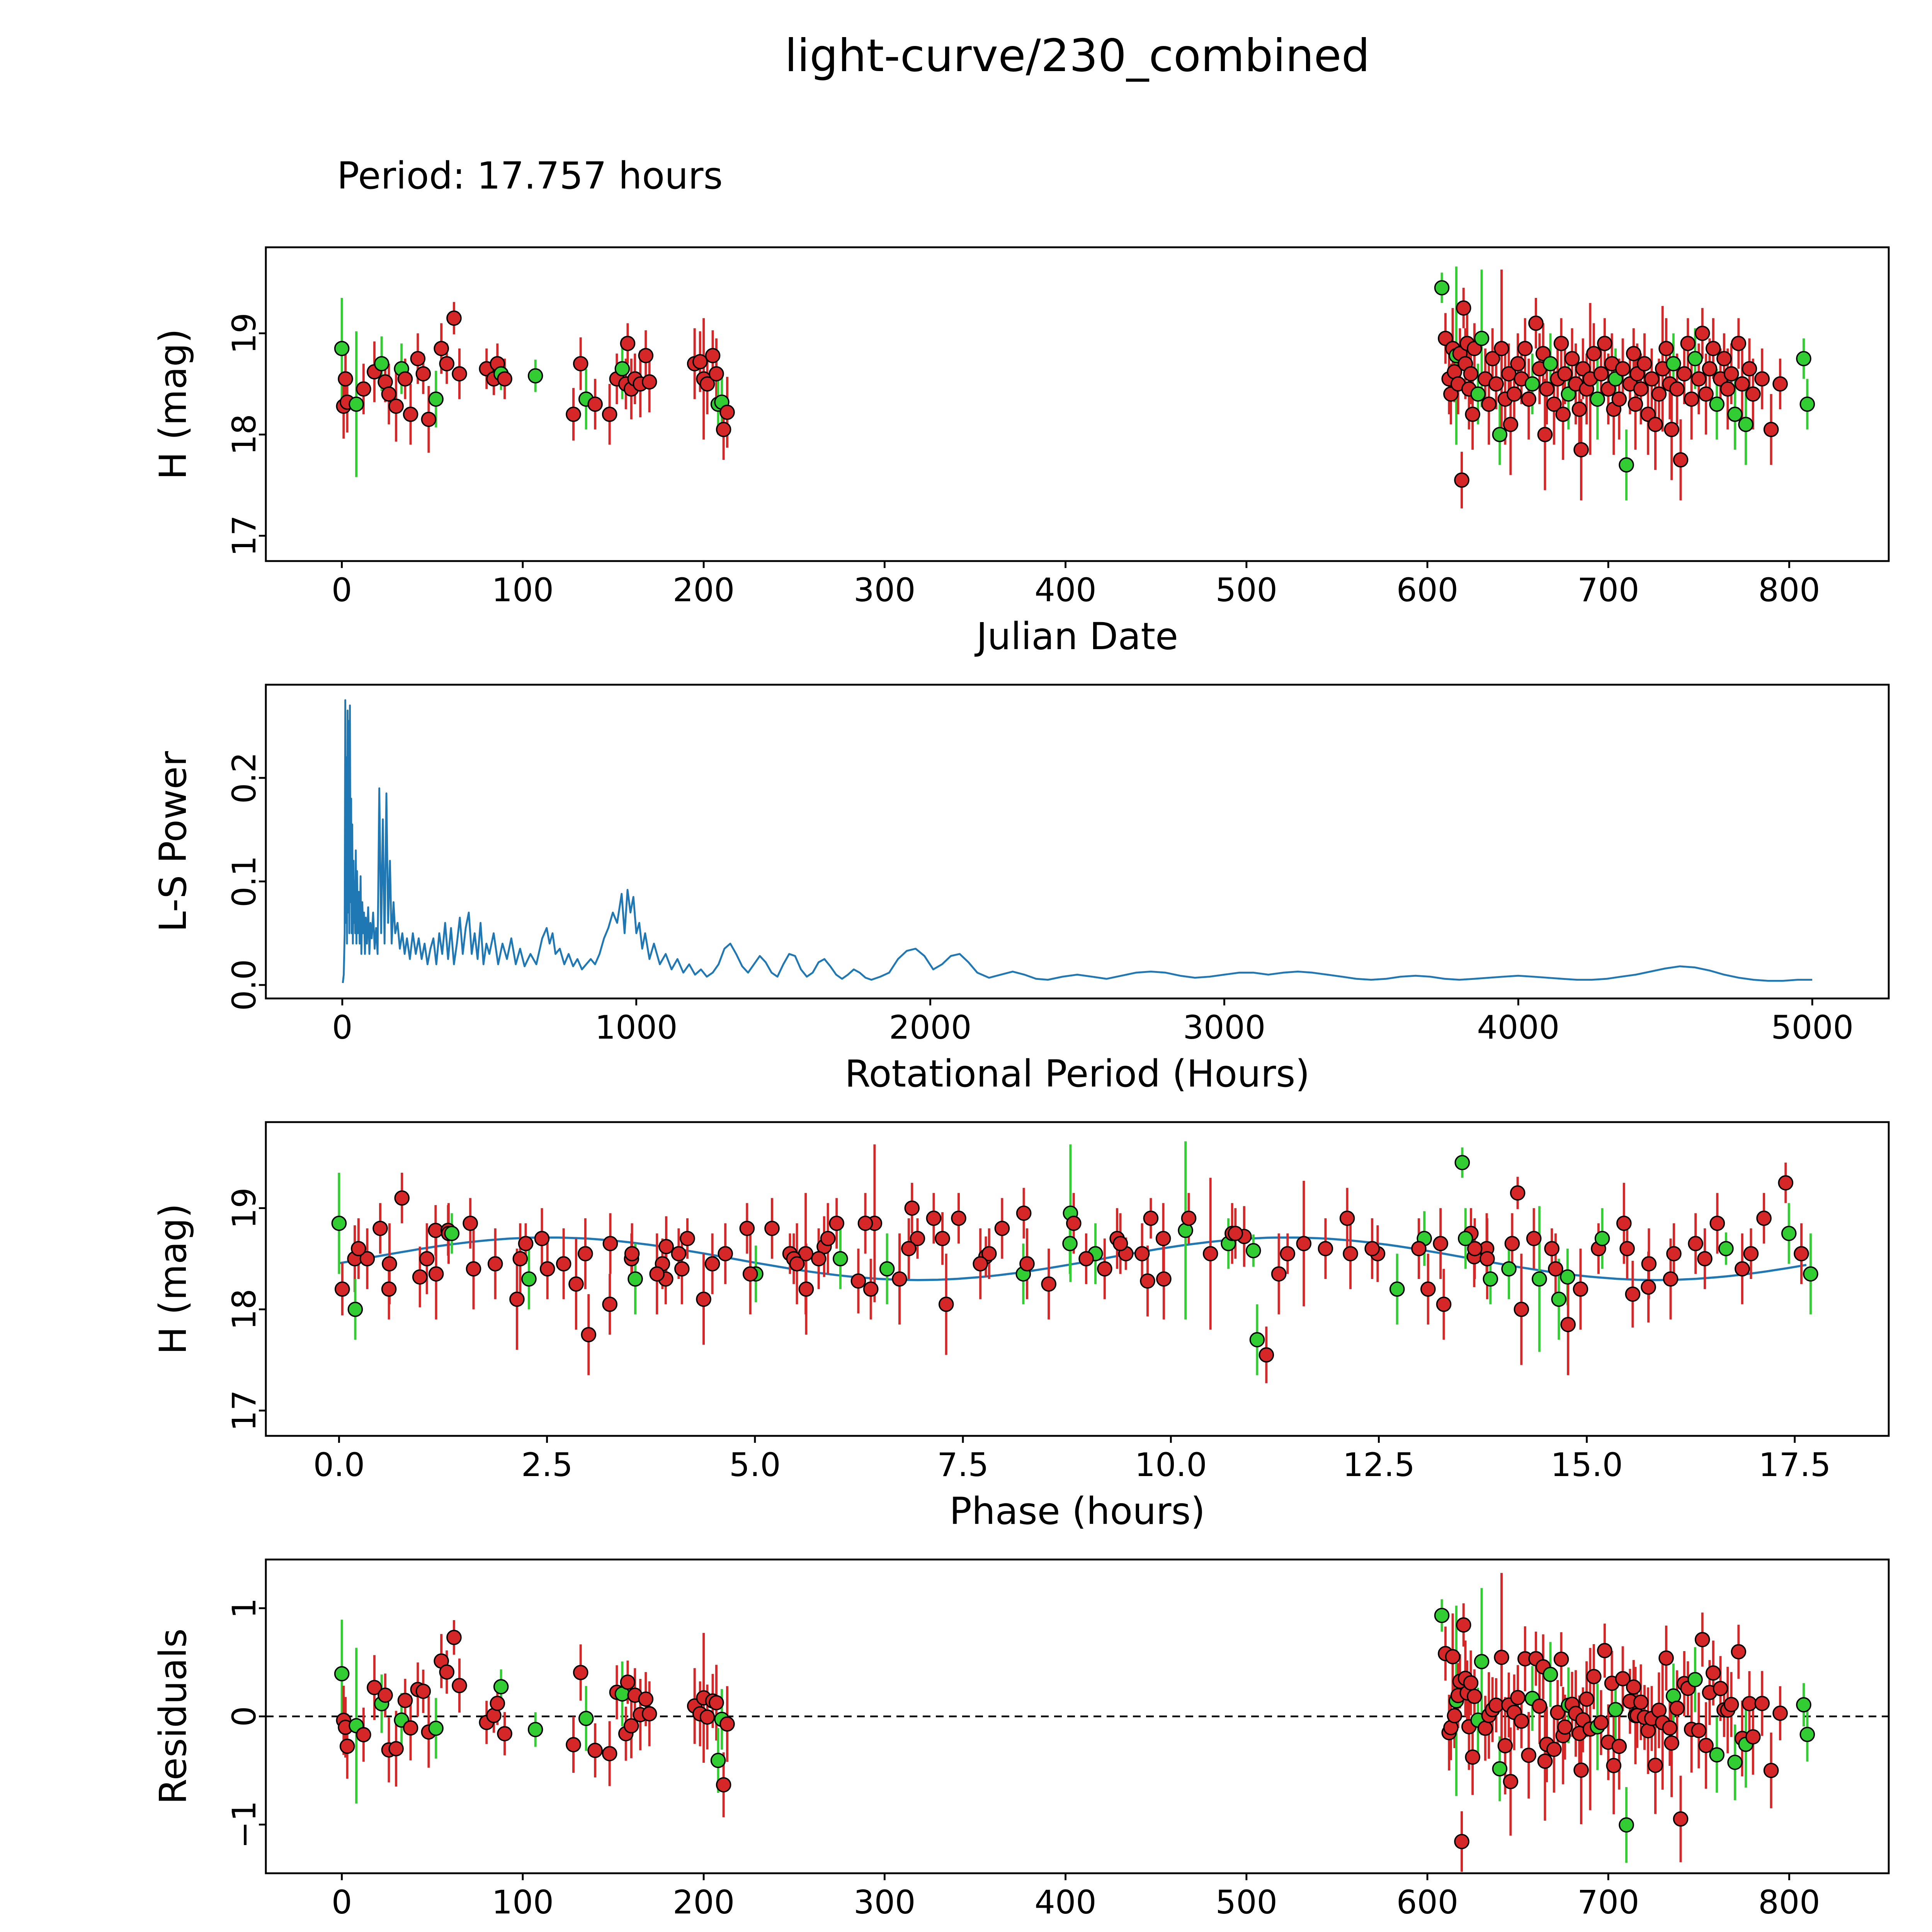 The height and width of the screenshot is (1932, 1932). I want to click on x-tick-label: 17.5, so click(1795, 1465).